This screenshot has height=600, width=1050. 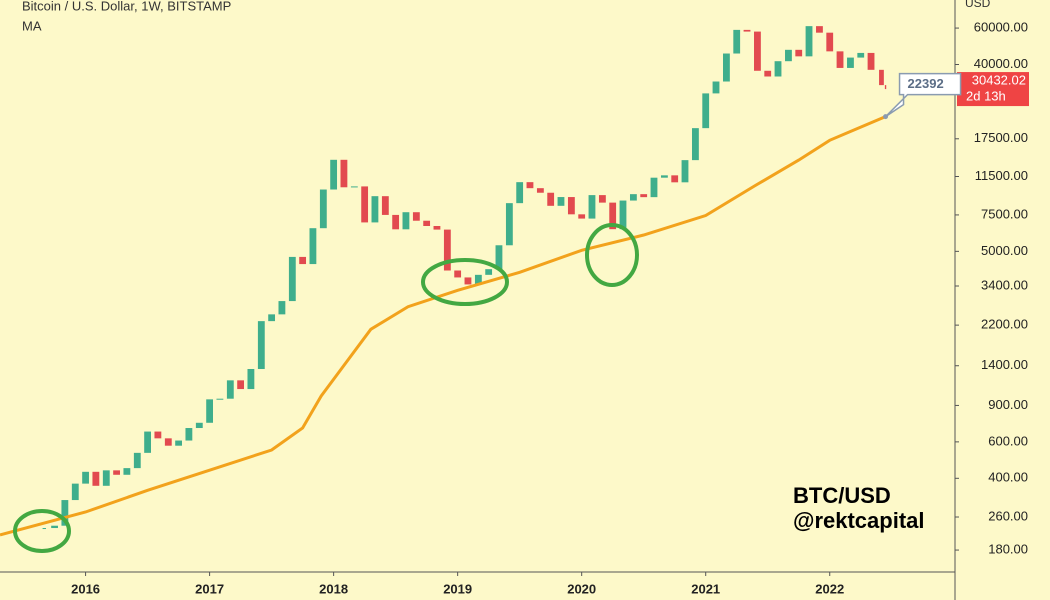 I want to click on watermark: BTC/USD, so click(x=842, y=495).